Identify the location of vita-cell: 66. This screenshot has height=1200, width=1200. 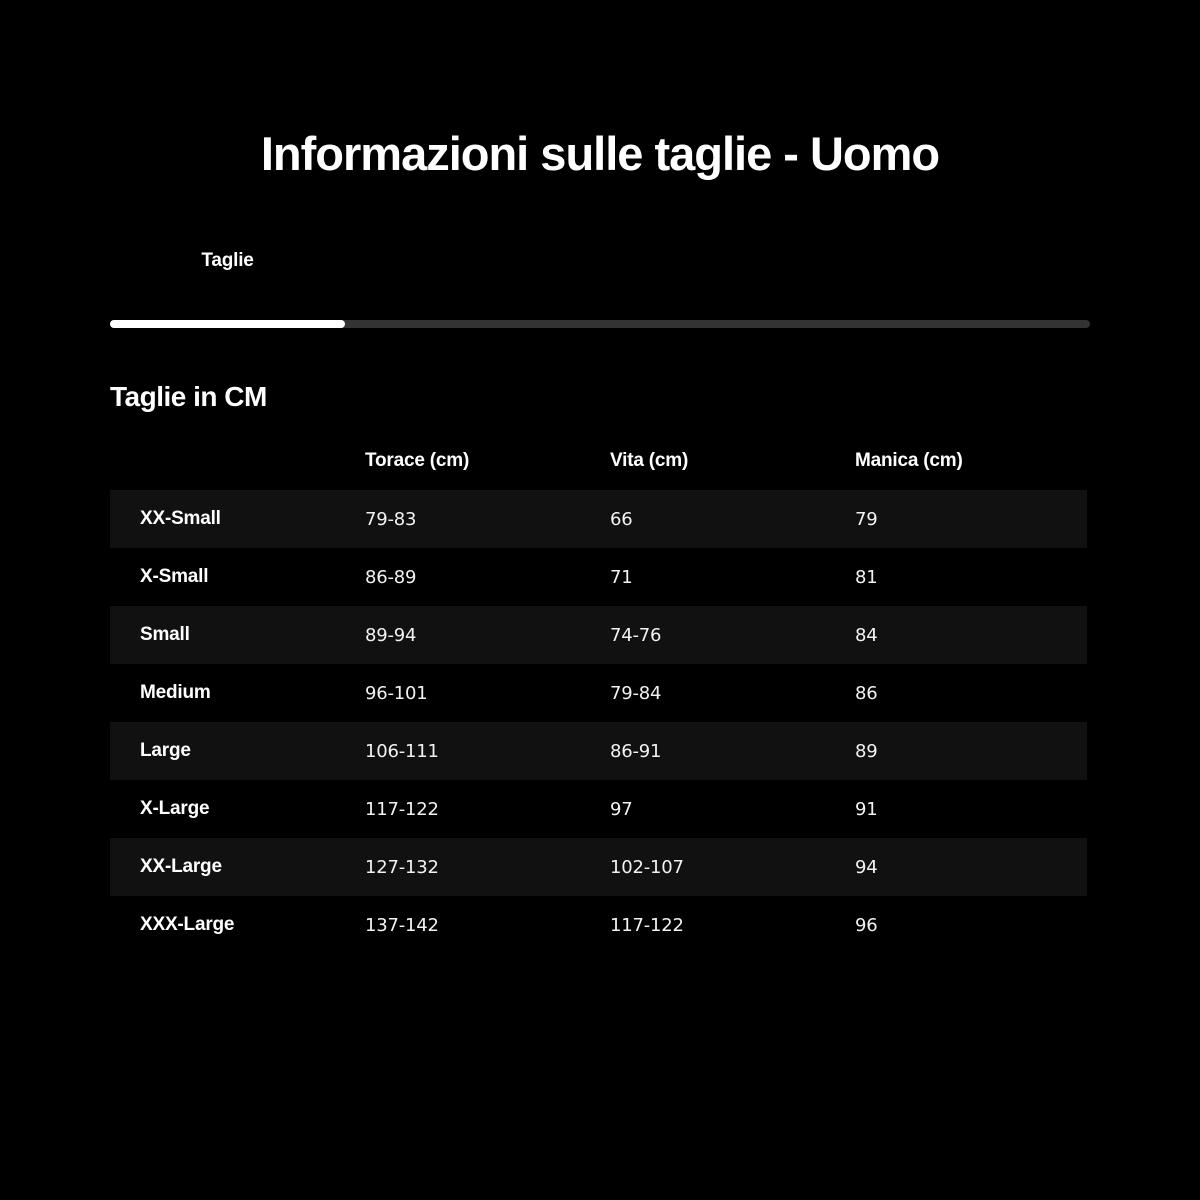
(621, 519).